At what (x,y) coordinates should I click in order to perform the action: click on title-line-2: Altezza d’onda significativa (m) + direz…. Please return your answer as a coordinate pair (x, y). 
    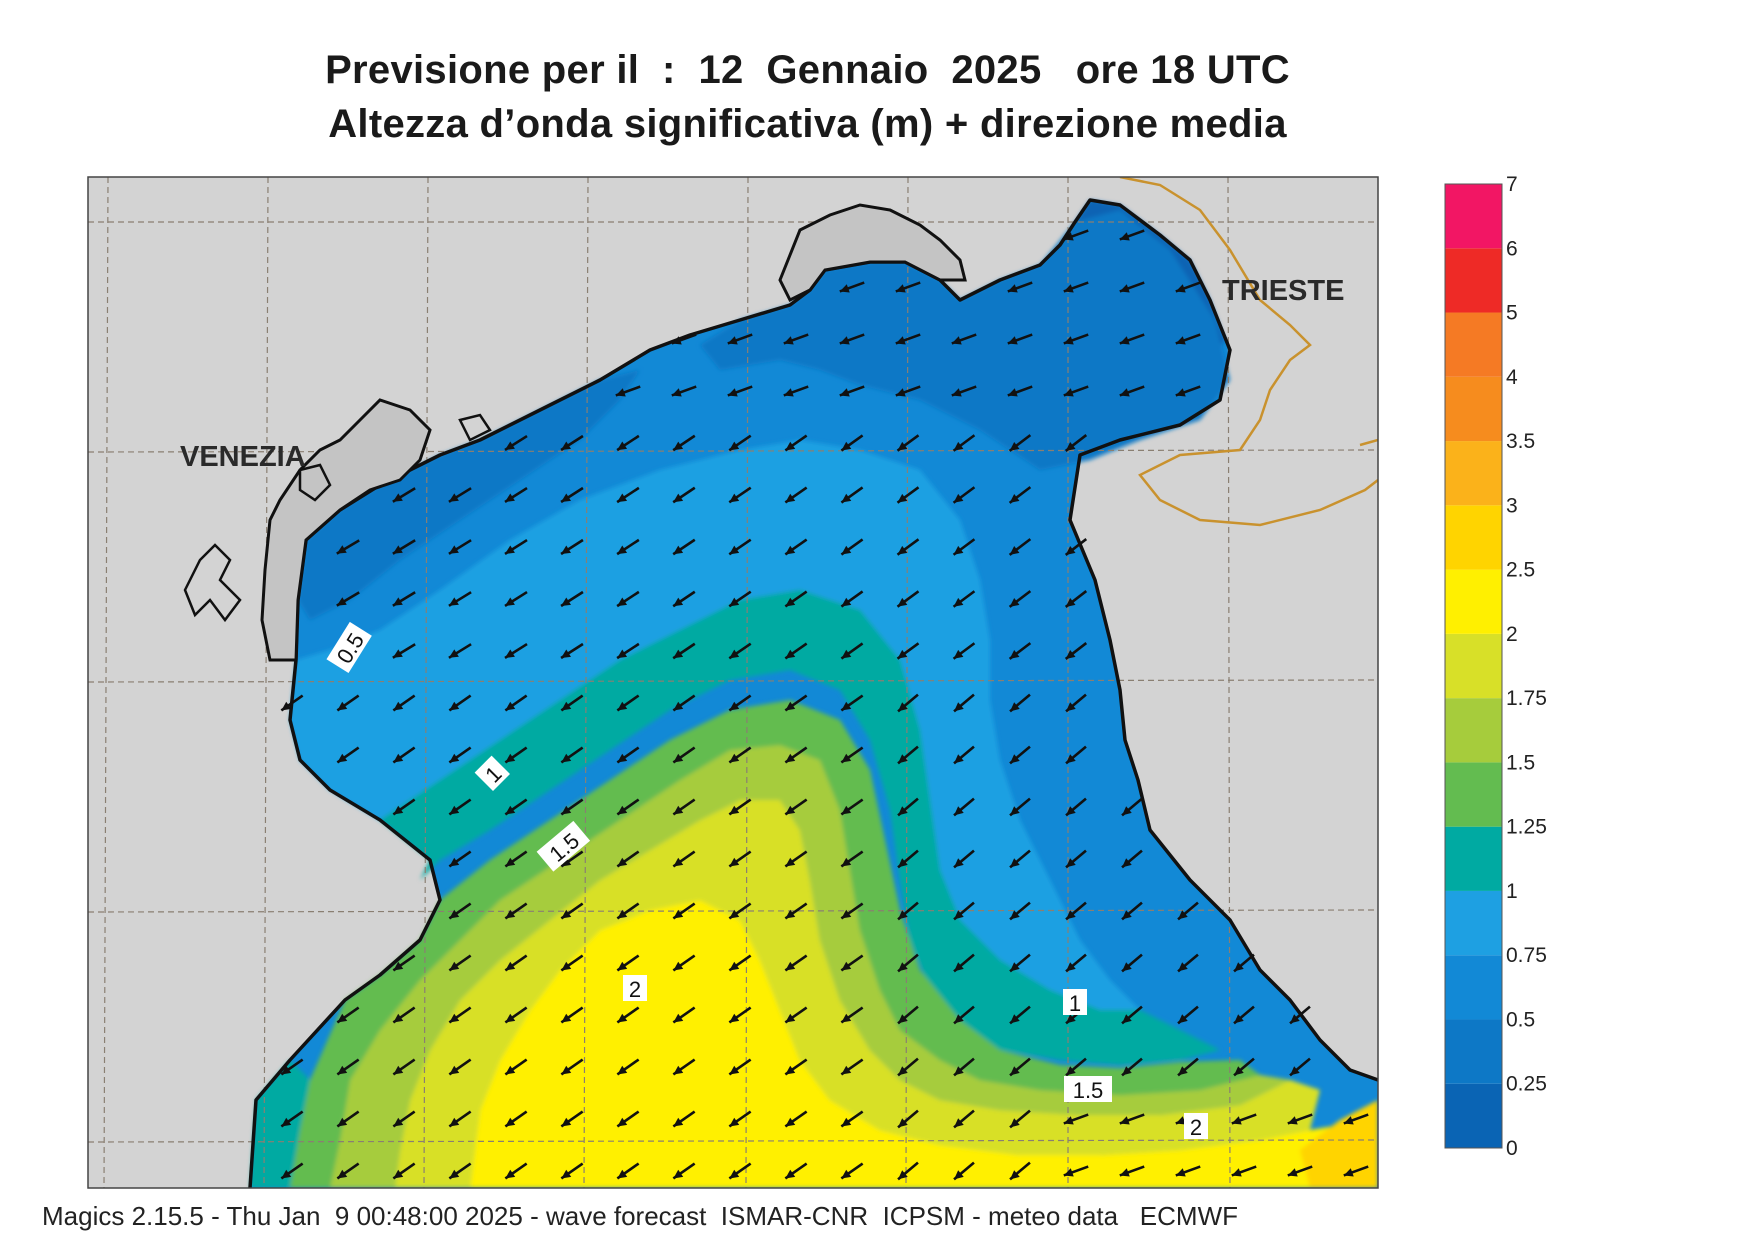
    Looking at the image, I should click on (807, 124).